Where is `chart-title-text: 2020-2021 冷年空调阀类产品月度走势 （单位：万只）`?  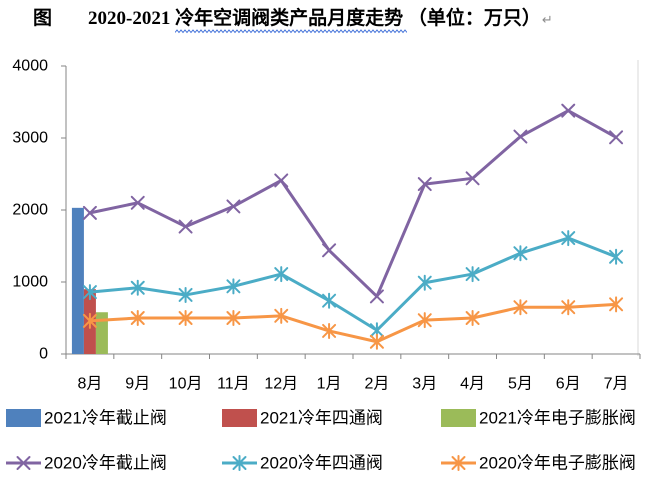
chart-title-text: 2020-2021 冷年空调阀类产品月度走势 （单位：万只） is located at coordinates (314, 18).